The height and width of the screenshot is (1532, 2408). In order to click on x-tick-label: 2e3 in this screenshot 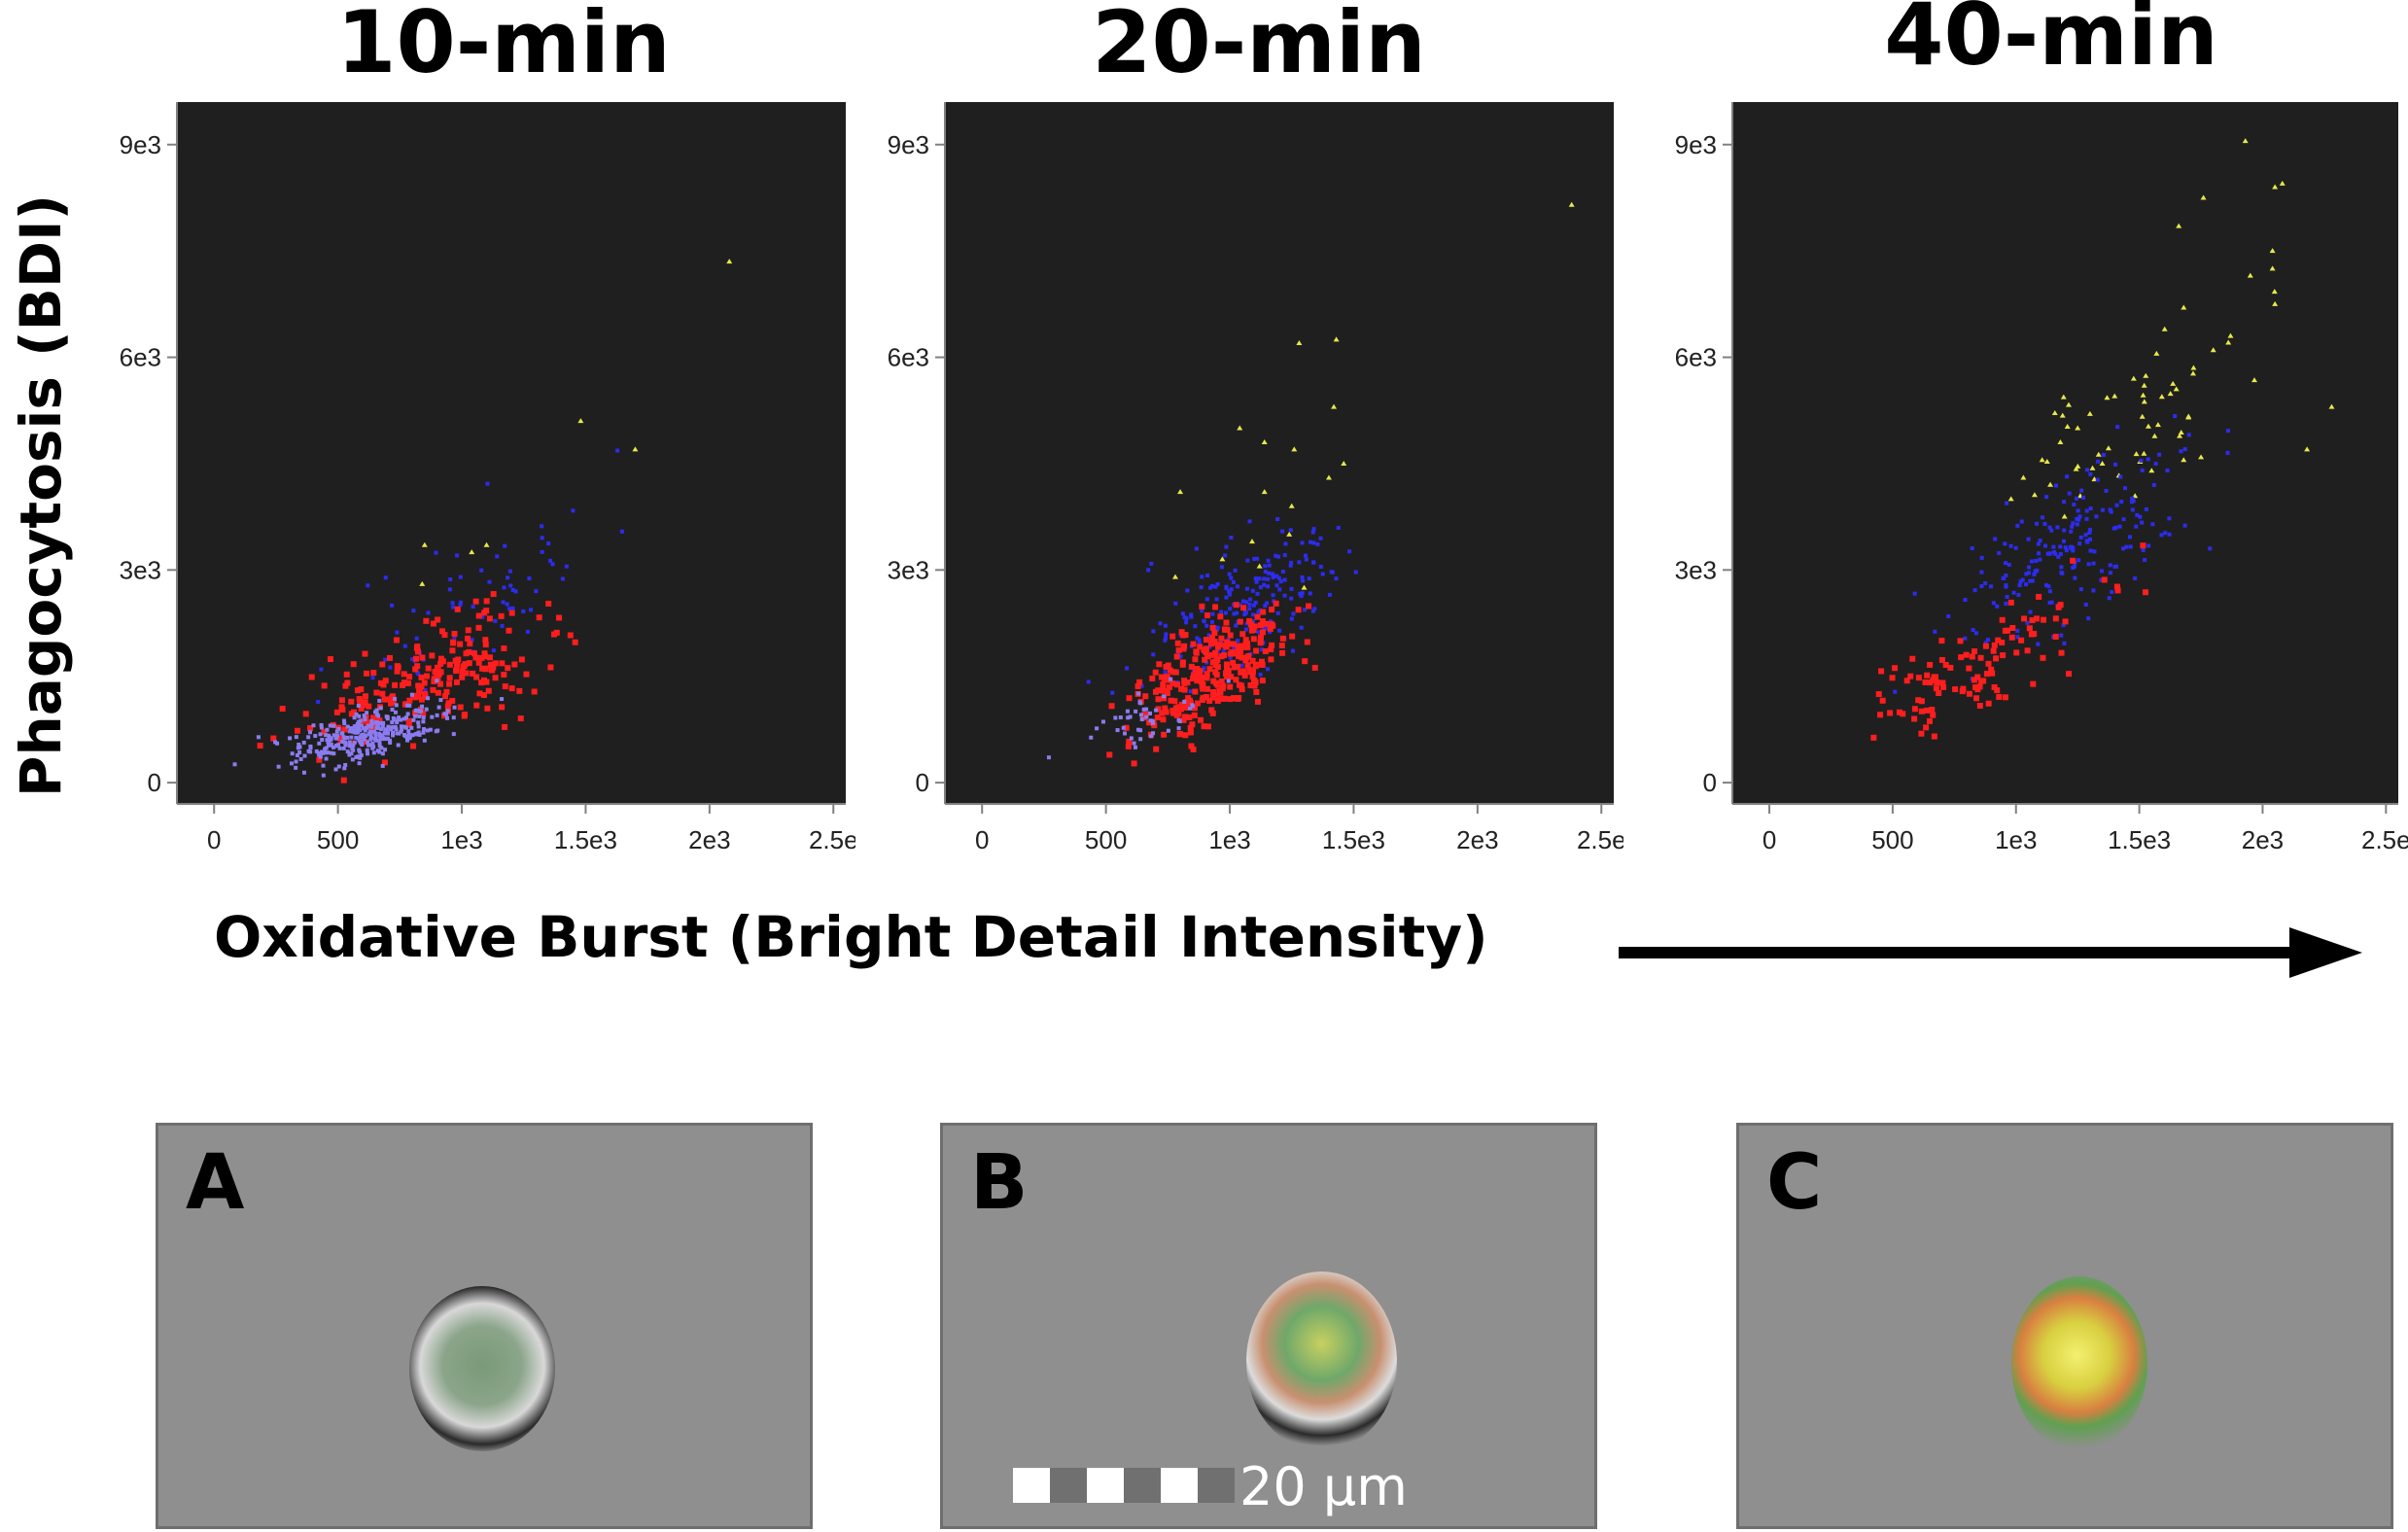, I will do `click(2263, 839)`.